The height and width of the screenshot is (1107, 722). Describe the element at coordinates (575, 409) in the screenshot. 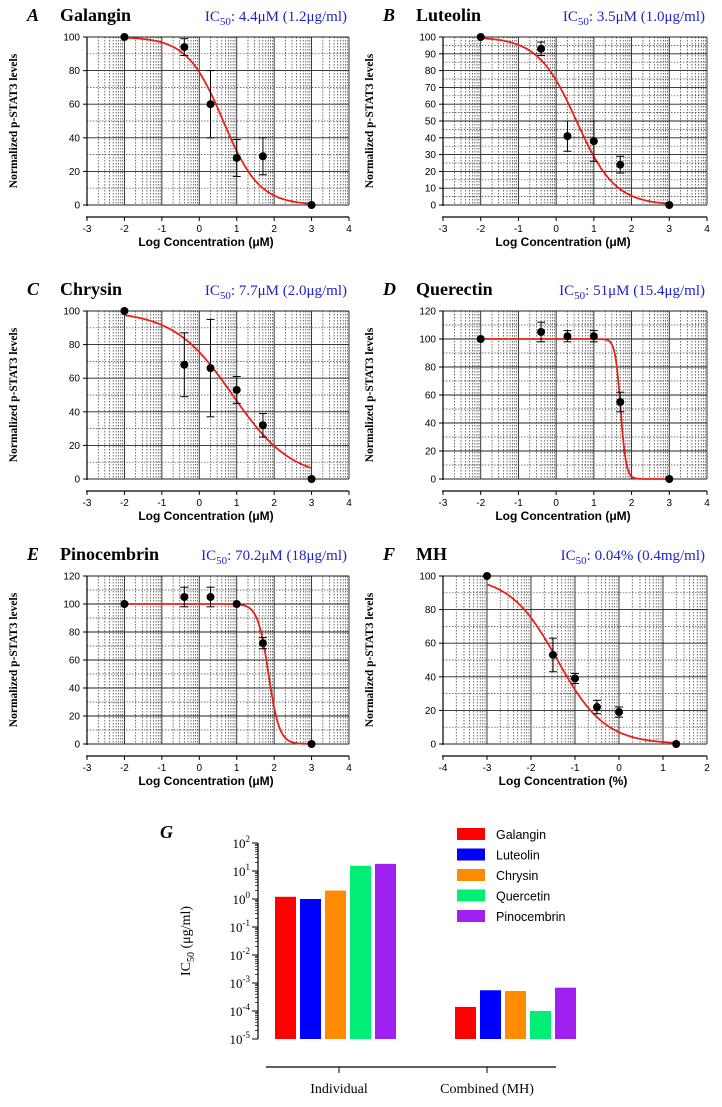

I see `fit-curve` at that location.